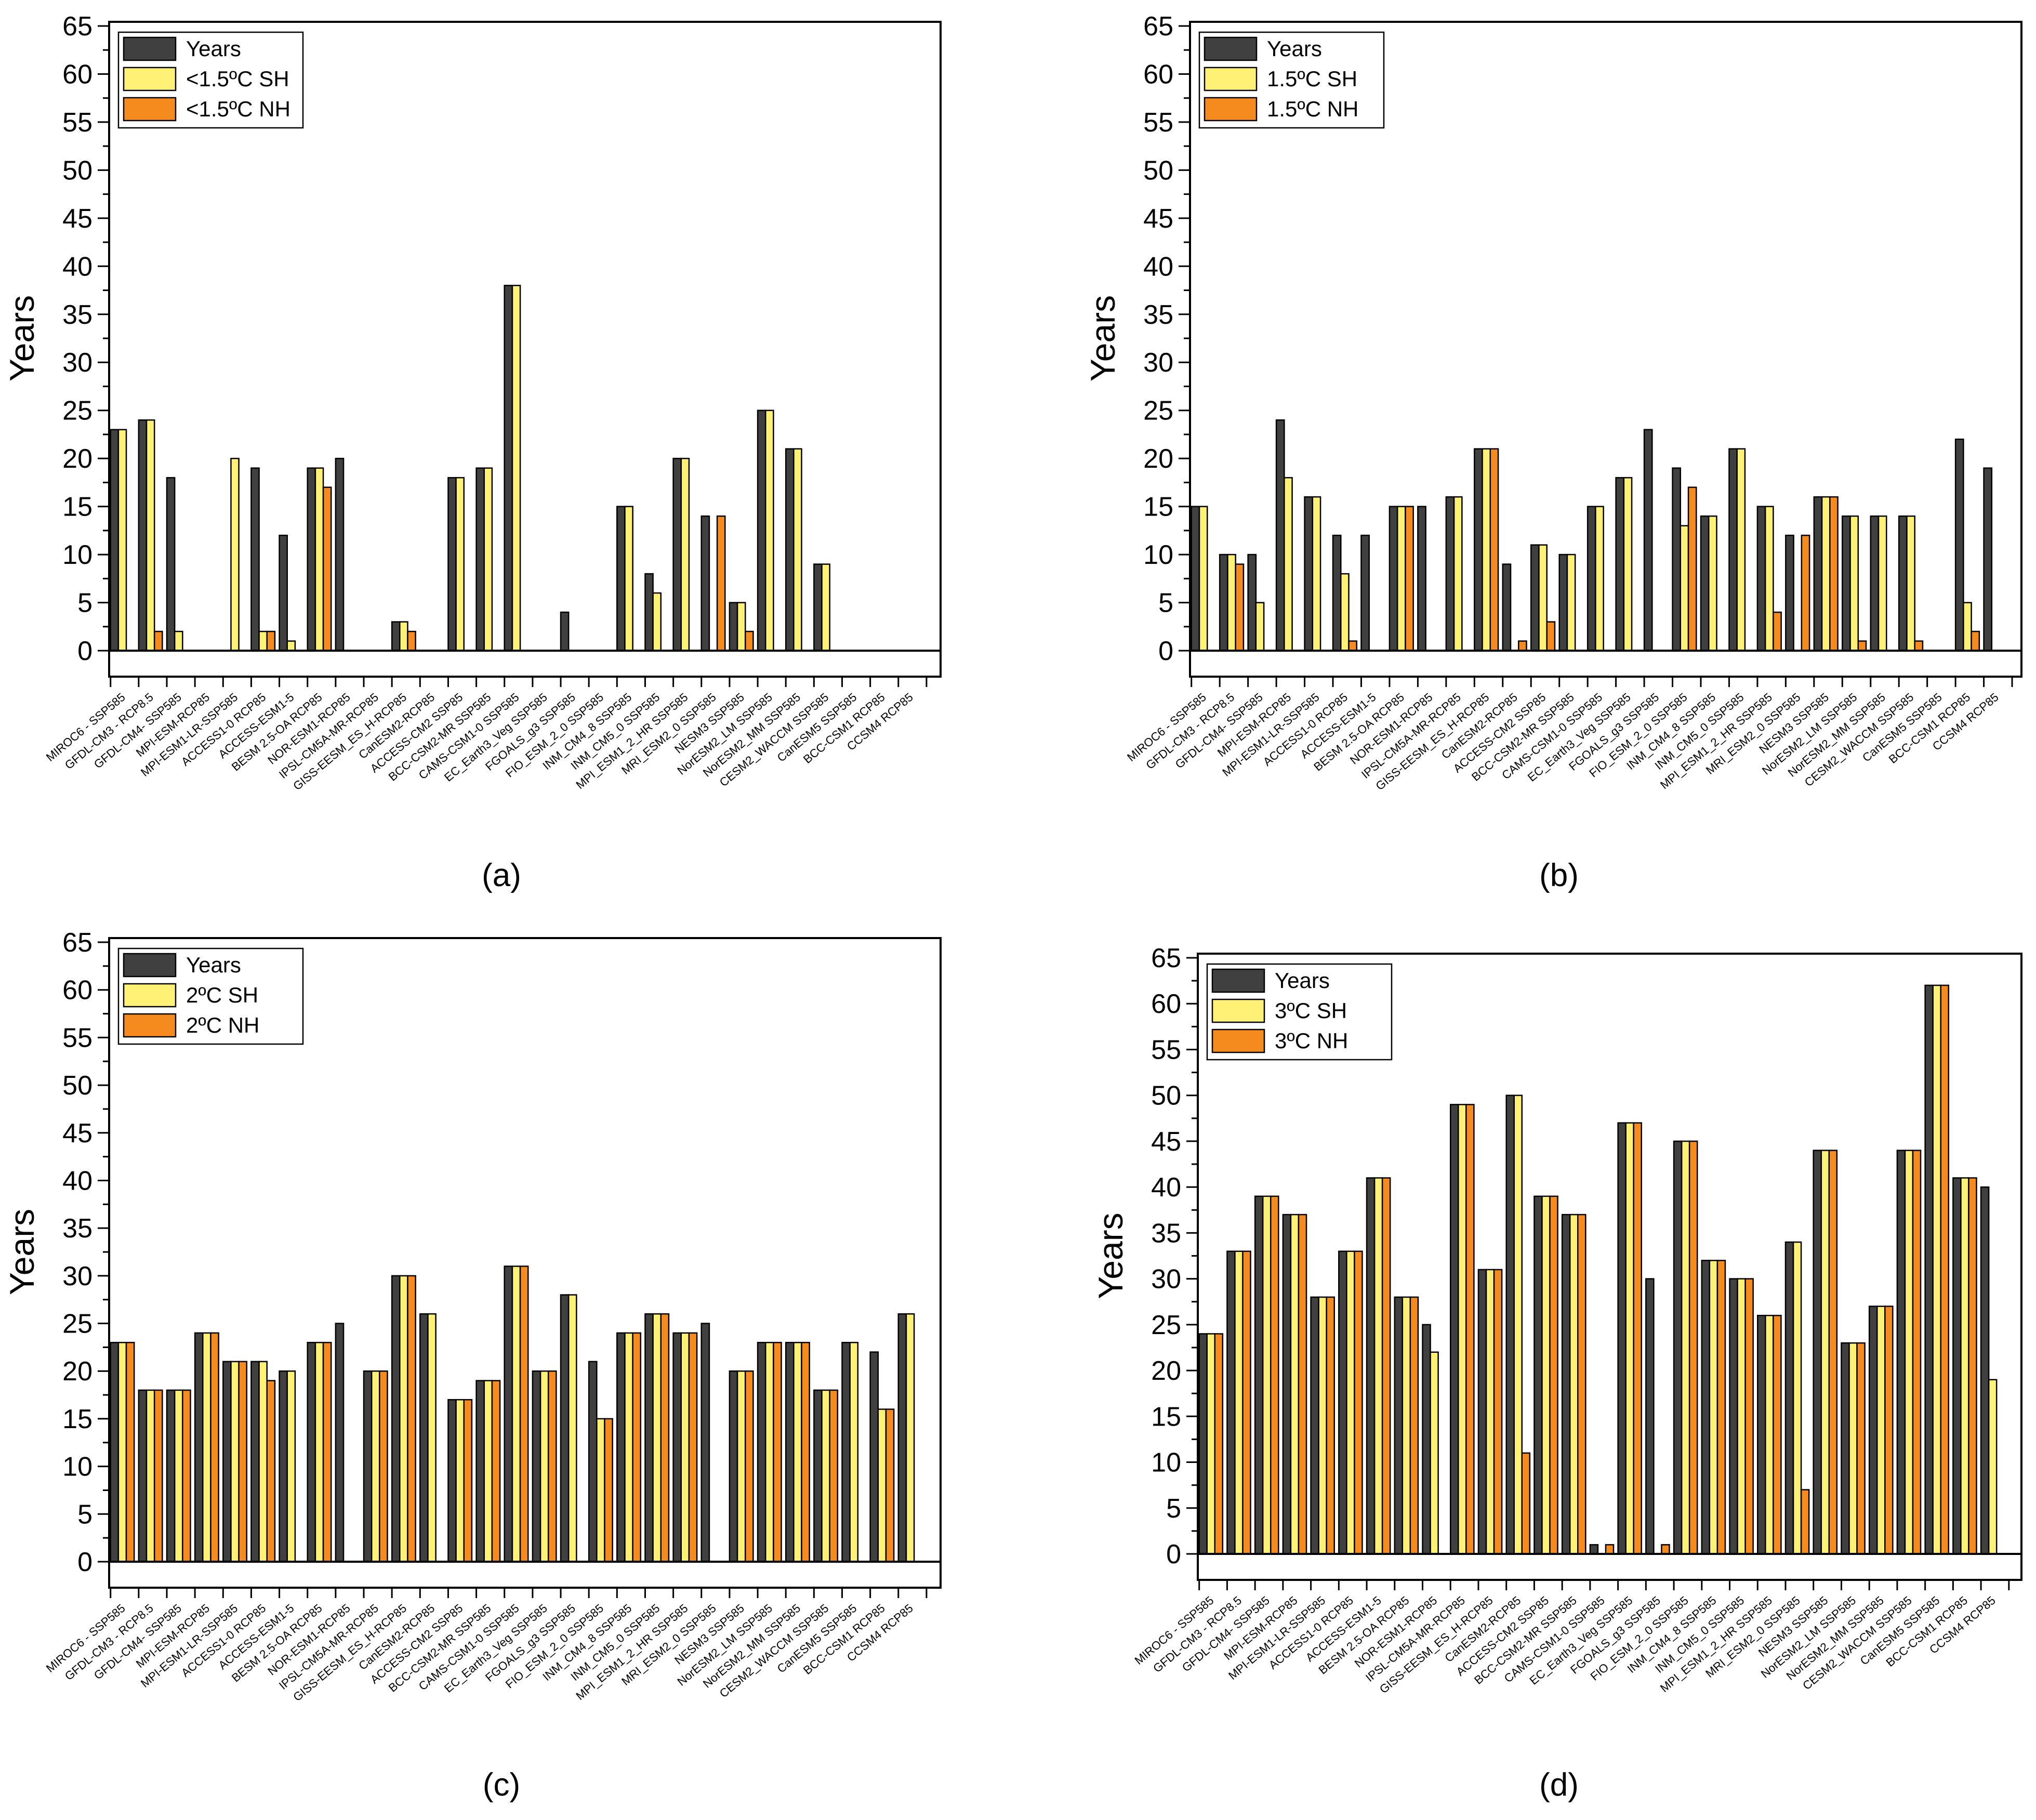 The width and height of the screenshot is (2036, 1820). Describe the element at coordinates (1559, 876) in the screenshot. I see `panel-caption: (b)` at that location.